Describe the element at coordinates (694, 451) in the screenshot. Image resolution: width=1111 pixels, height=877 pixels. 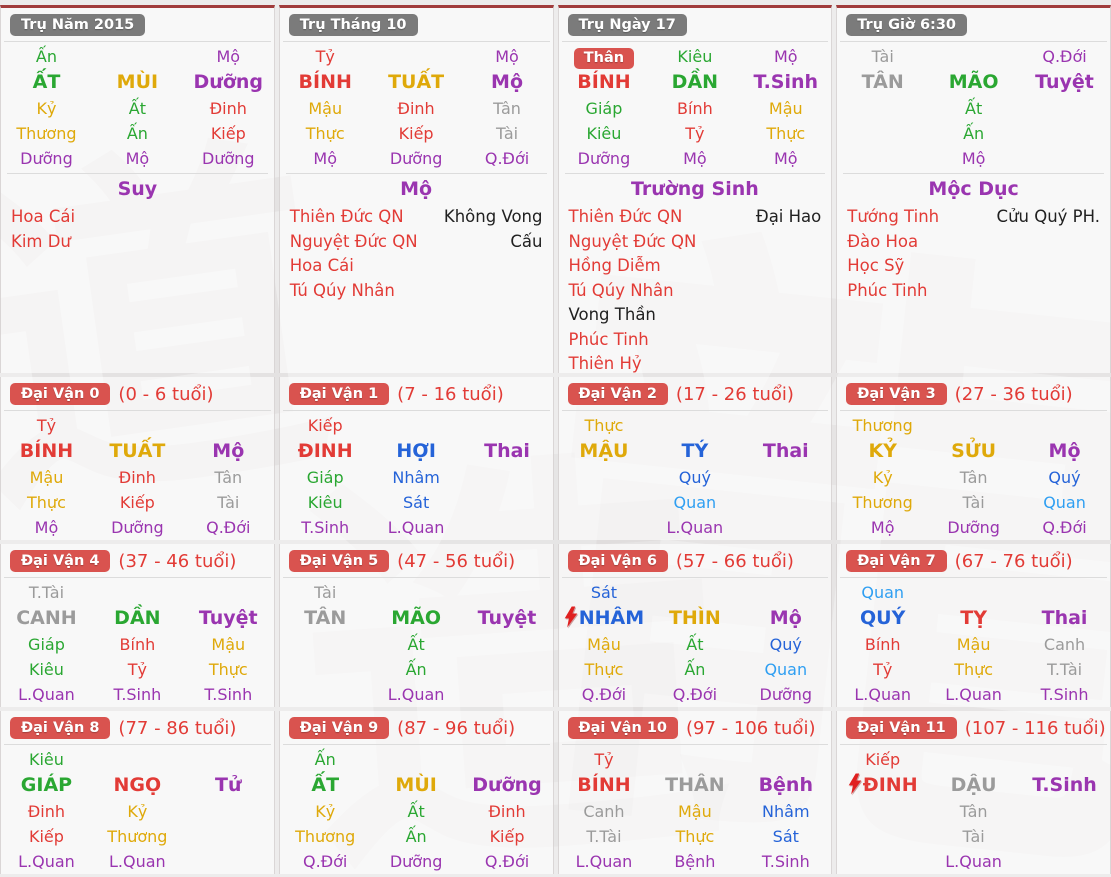
I see `grid-cell: TÝ` at that location.